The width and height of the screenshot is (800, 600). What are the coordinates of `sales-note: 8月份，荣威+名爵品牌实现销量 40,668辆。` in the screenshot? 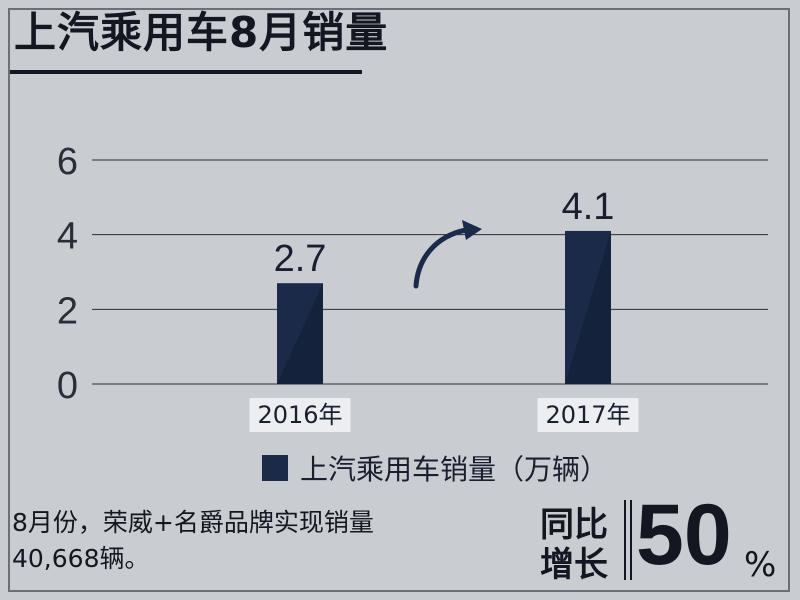 It's located at (193, 541).